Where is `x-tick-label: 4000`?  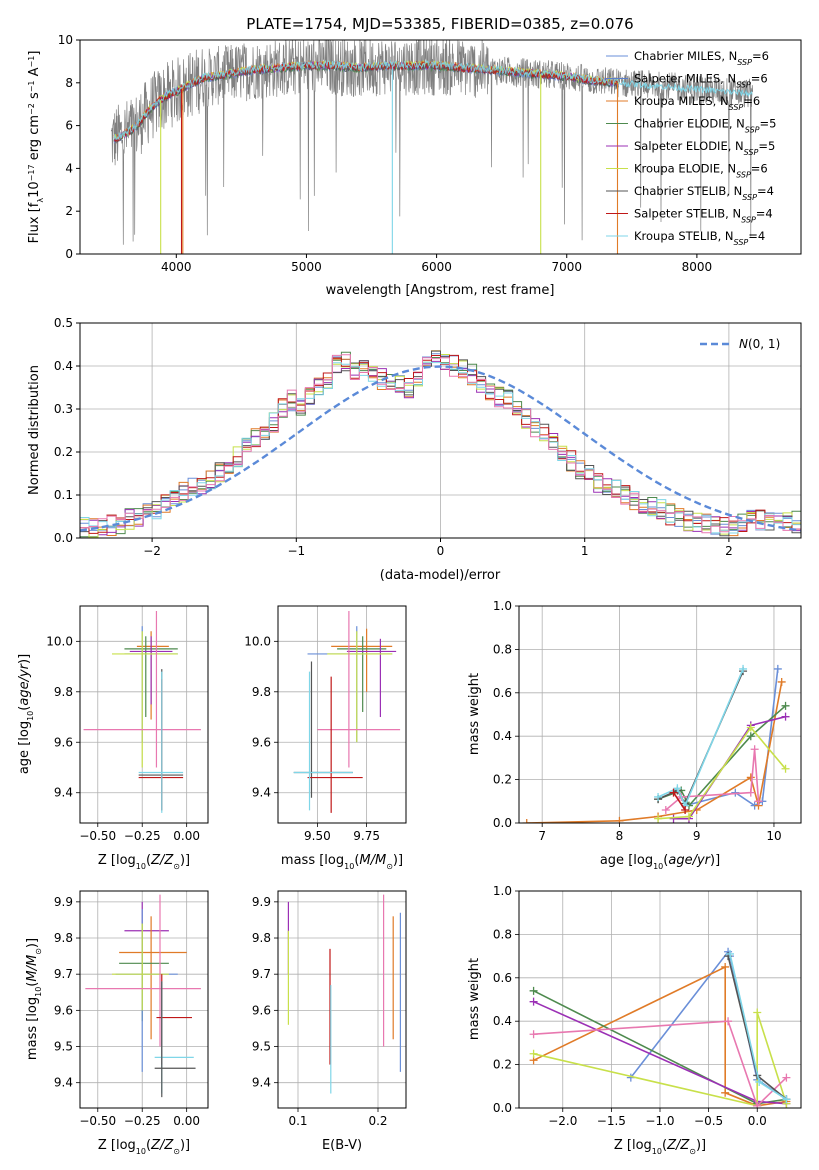 x-tick-label: 4000 is located at coordinates (176, 267).